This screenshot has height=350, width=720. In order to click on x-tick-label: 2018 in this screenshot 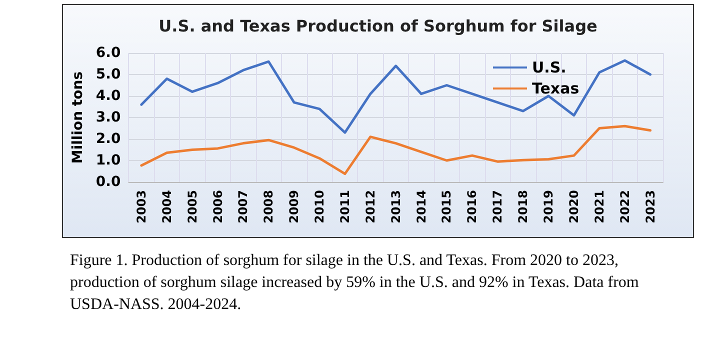, I will do `click(523, 207)`.